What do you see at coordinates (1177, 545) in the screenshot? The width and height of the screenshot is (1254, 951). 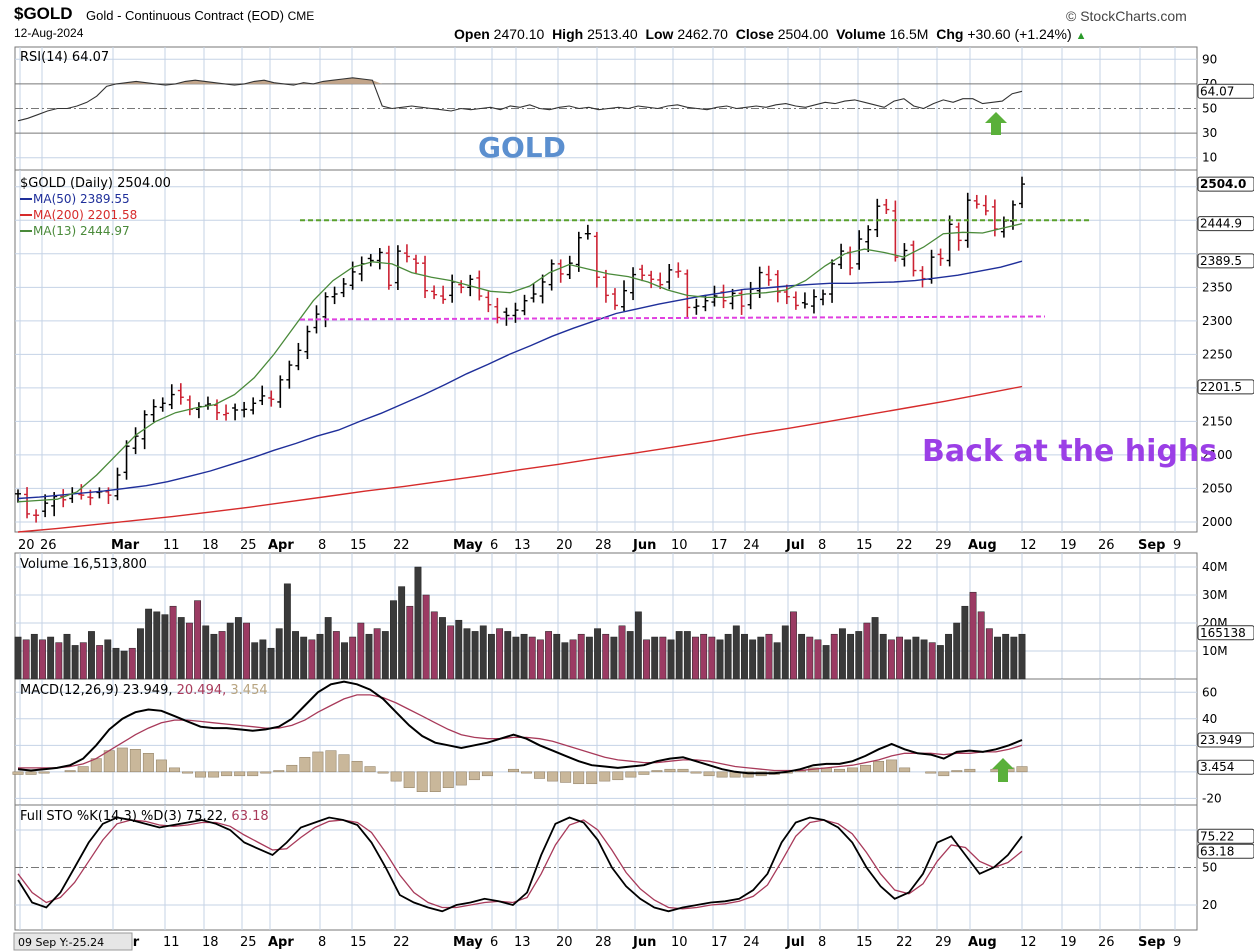 I see `x-tick-price-29: 9` at bounding box center [1177, 545].